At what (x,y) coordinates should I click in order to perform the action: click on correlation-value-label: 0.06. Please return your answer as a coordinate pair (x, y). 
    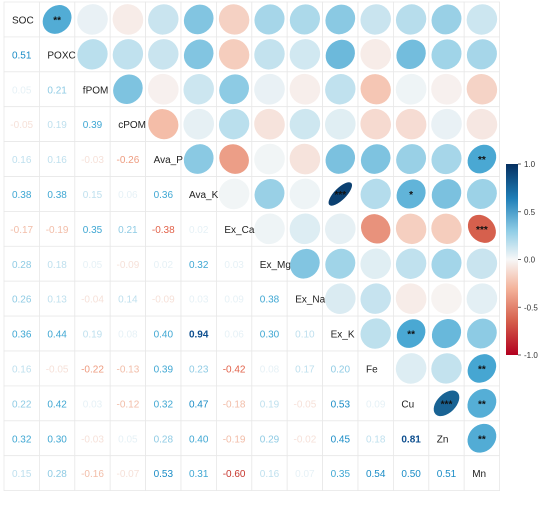
    Looking at the image, I should click on (234, 335).